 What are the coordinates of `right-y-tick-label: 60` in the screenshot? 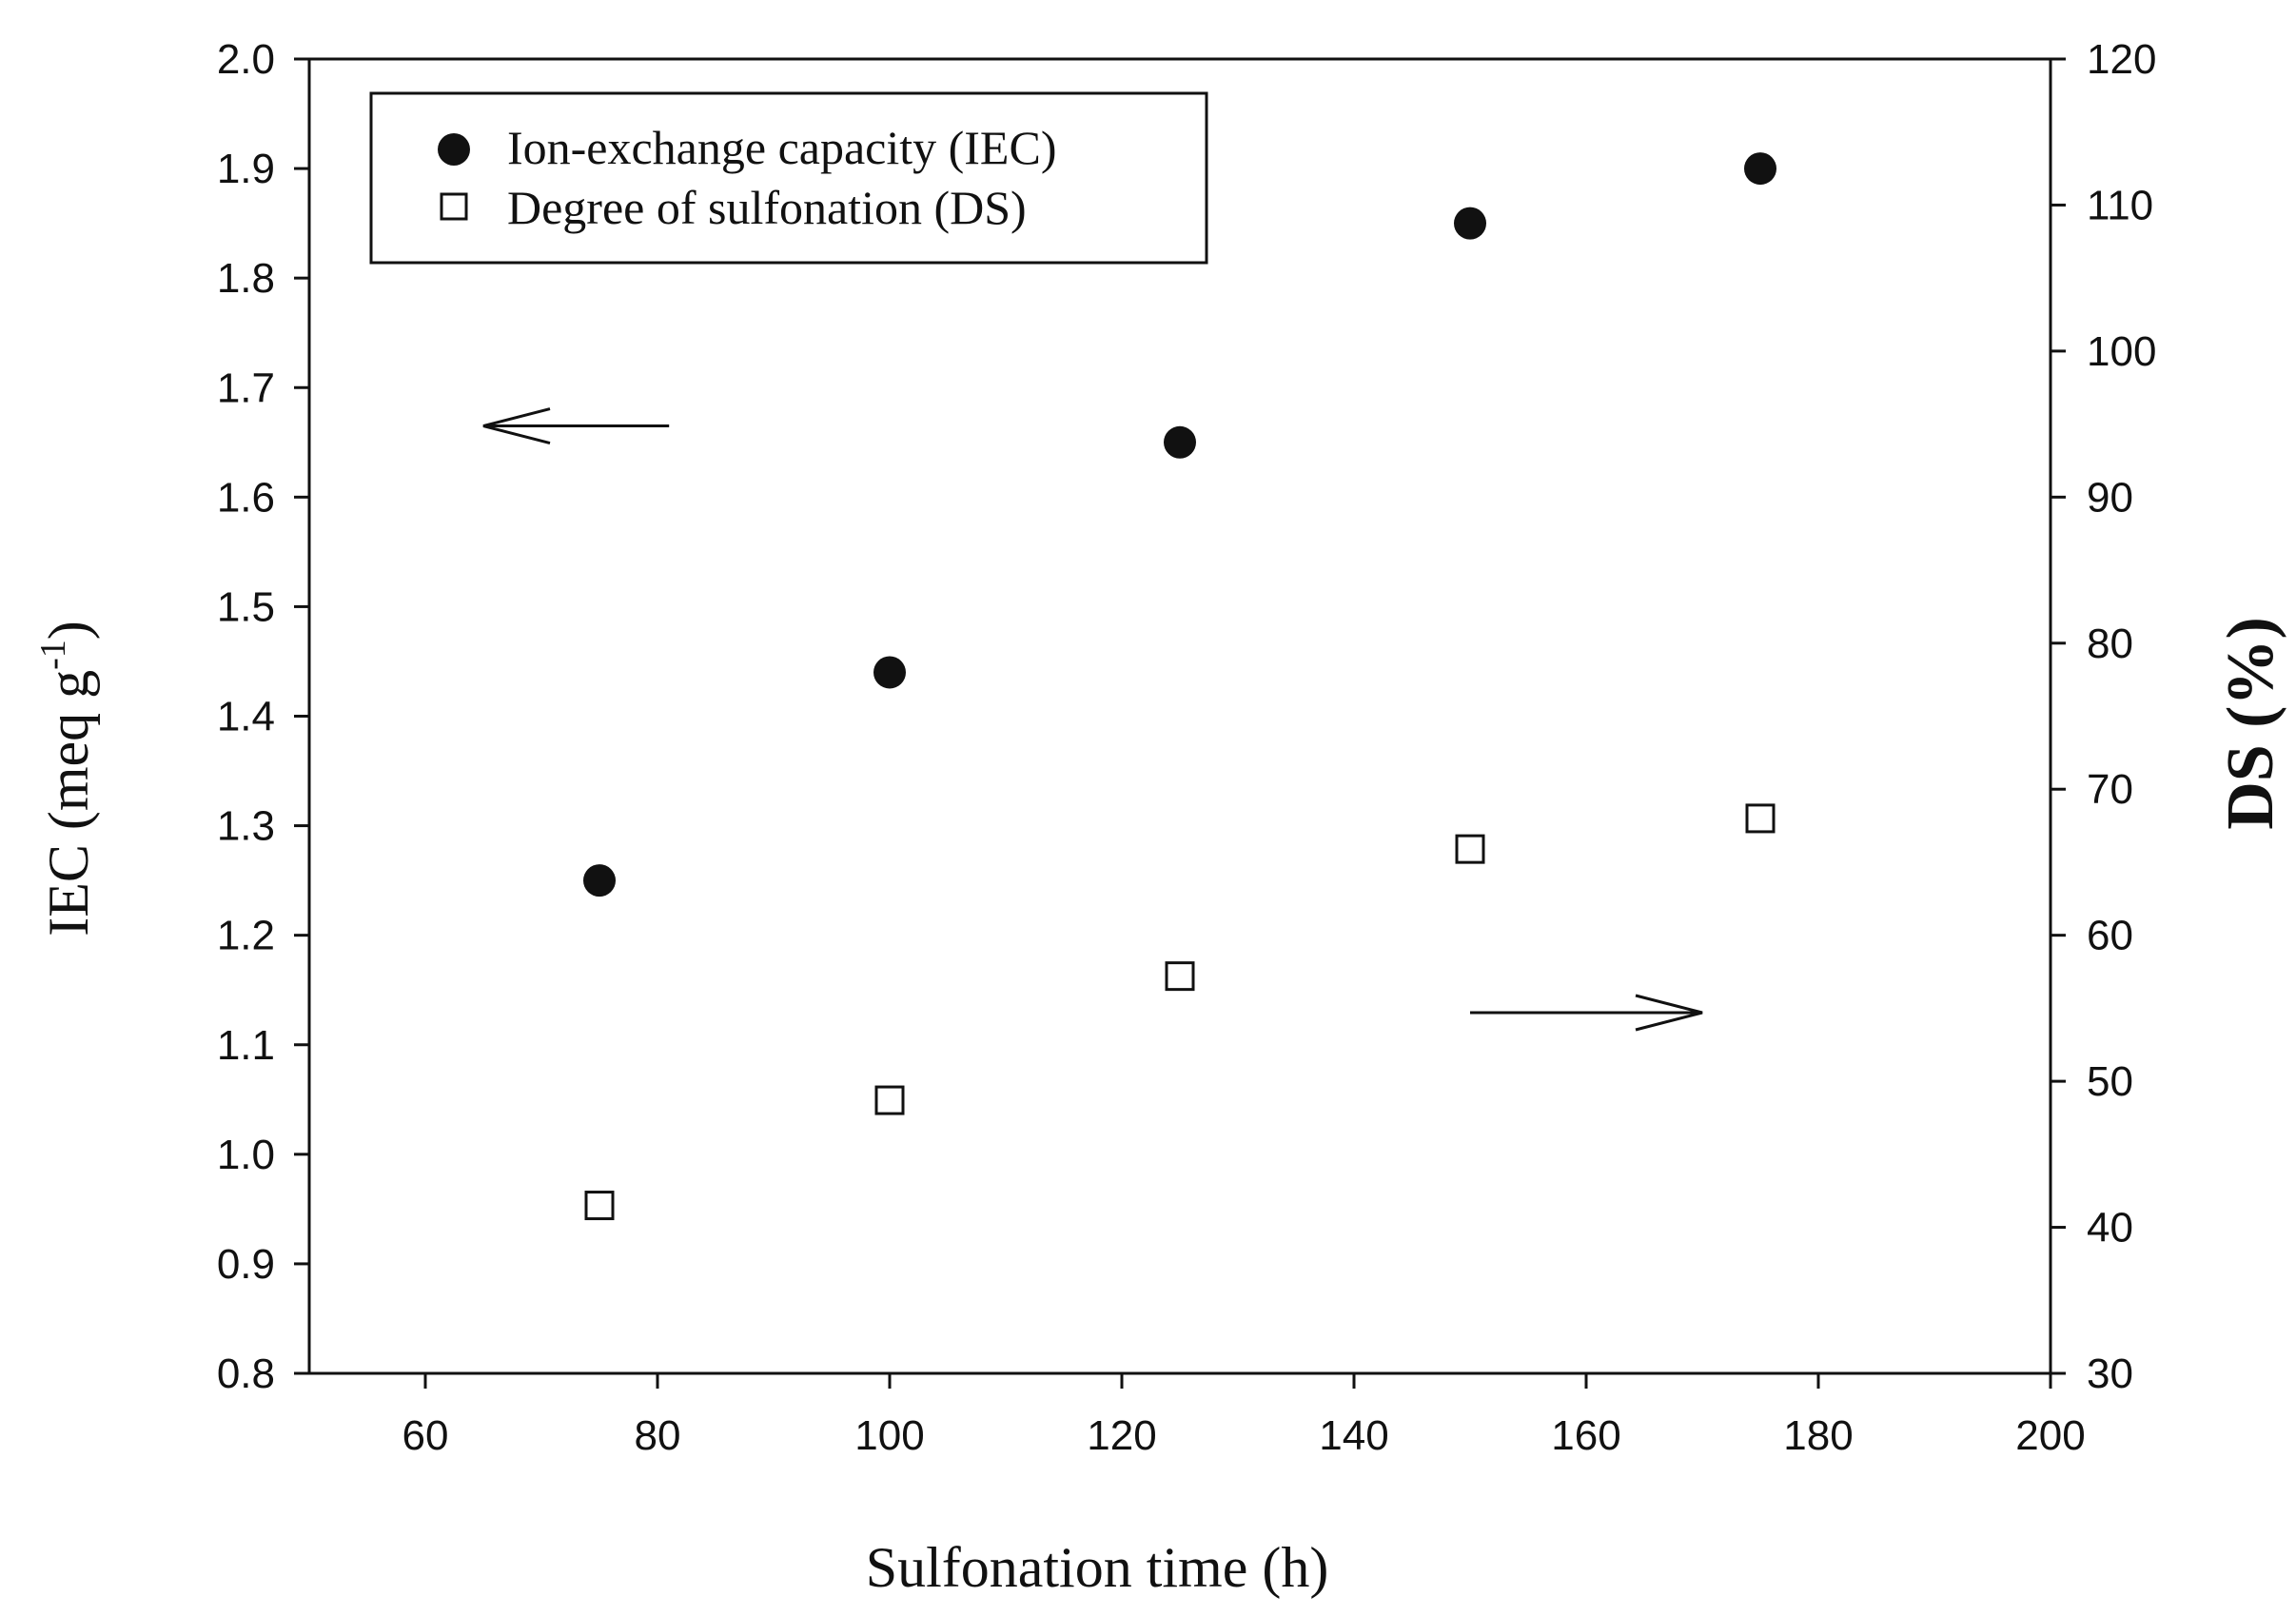 It's located at (2110, 936).